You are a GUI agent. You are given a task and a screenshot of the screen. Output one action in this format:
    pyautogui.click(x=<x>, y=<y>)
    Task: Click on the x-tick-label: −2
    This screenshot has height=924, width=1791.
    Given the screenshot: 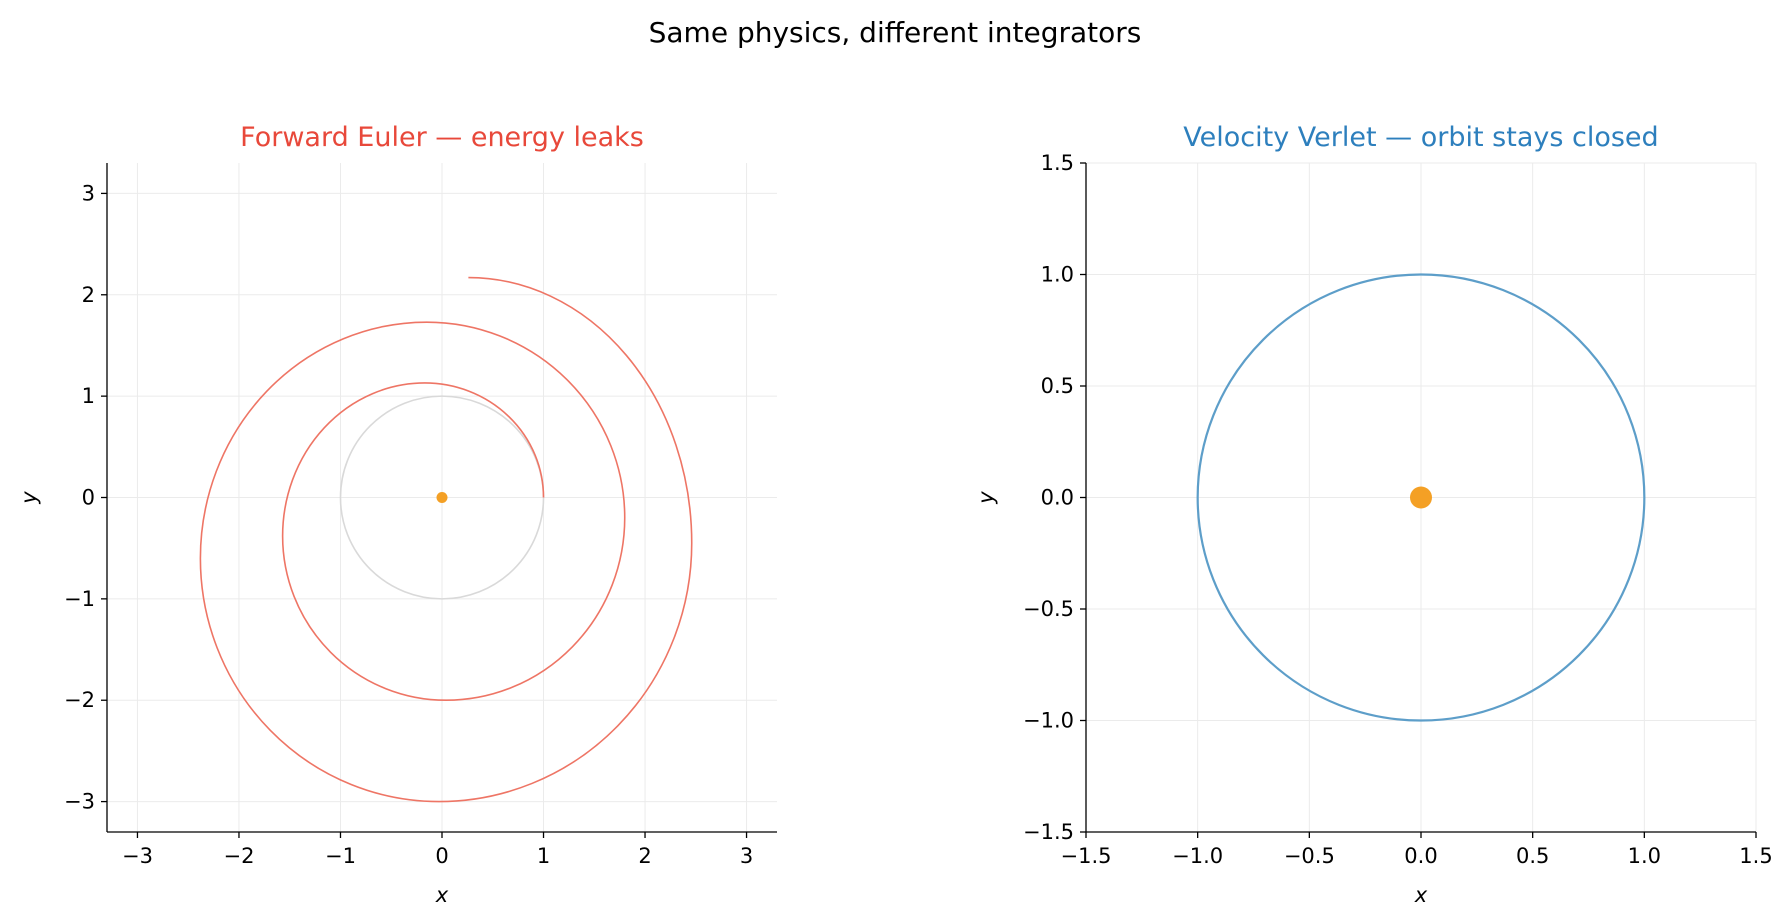 What is the action you would take?
    pyautogui.click(x=238, y=856)
    